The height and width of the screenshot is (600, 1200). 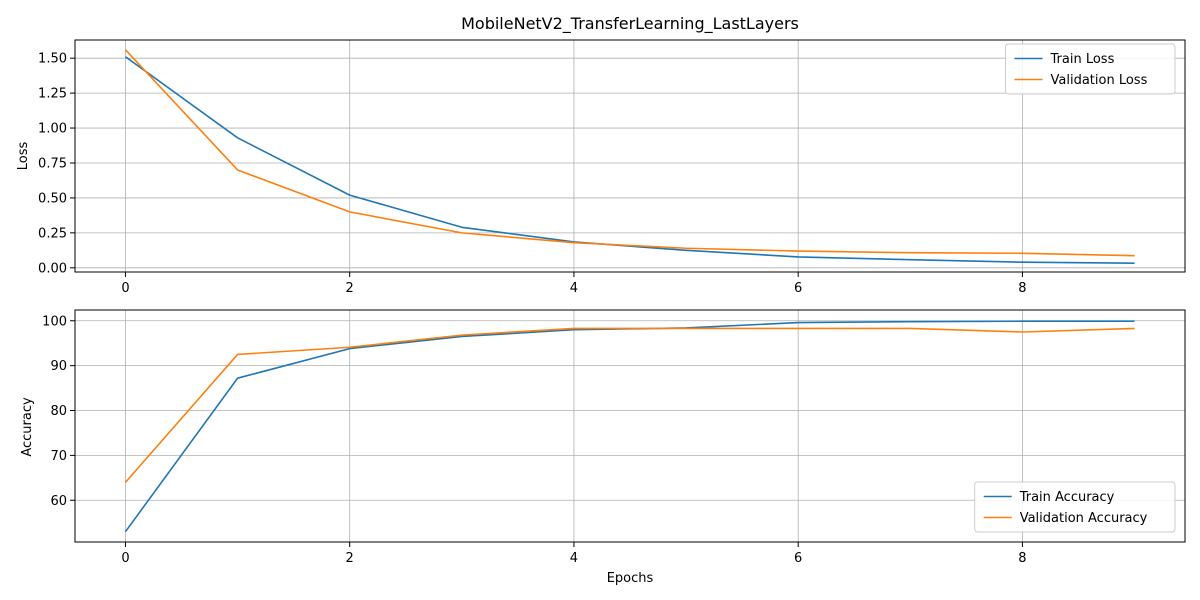 I want to click on loss-y-tick-label: 0.75, so click(x=52, y=163).